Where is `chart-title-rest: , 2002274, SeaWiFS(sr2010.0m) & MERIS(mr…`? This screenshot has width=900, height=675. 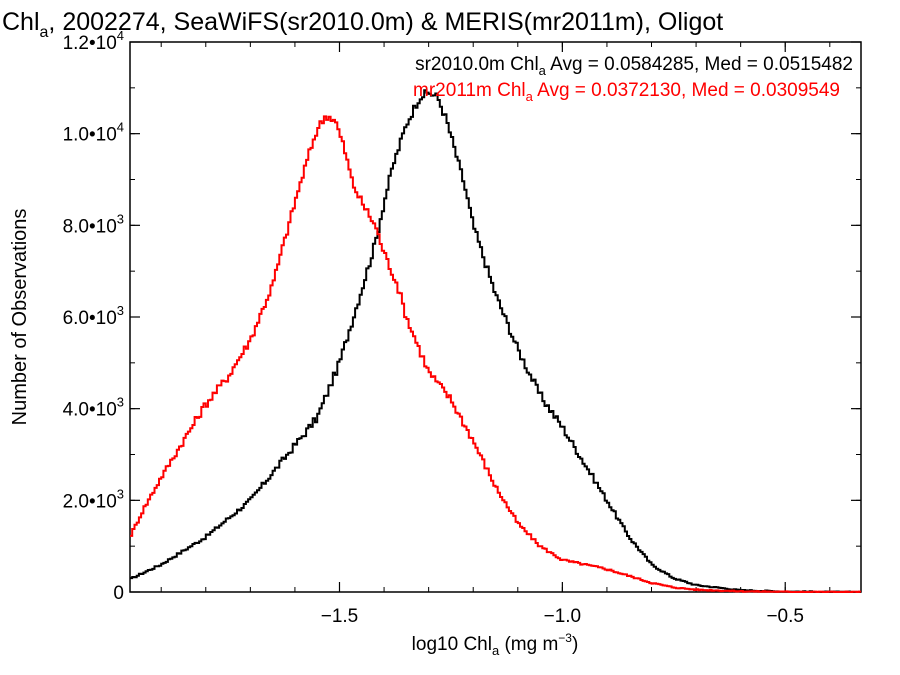 chart-title-rest: , 2002274, SeaWiFS(sr2010.0m) & MERIS(mr… is located at coordinates (385, 22).